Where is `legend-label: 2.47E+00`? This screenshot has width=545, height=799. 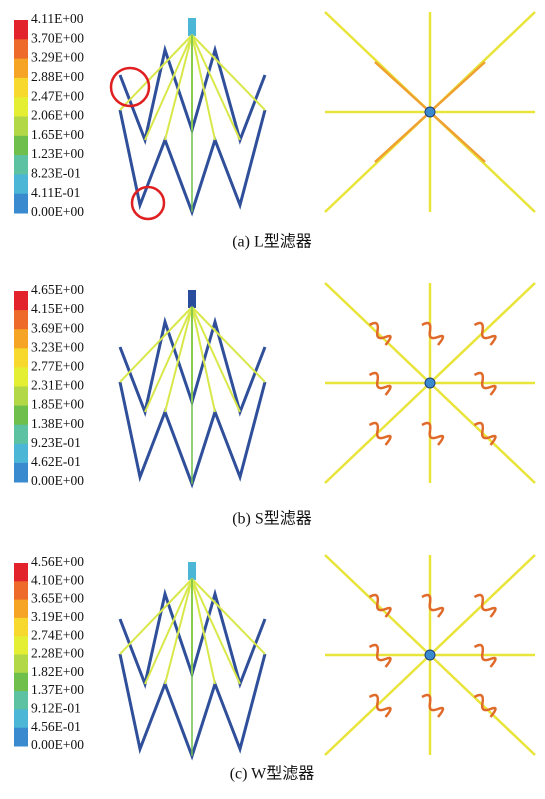
legend-label: 2.47E+00 is located at coordinates (57, 95).